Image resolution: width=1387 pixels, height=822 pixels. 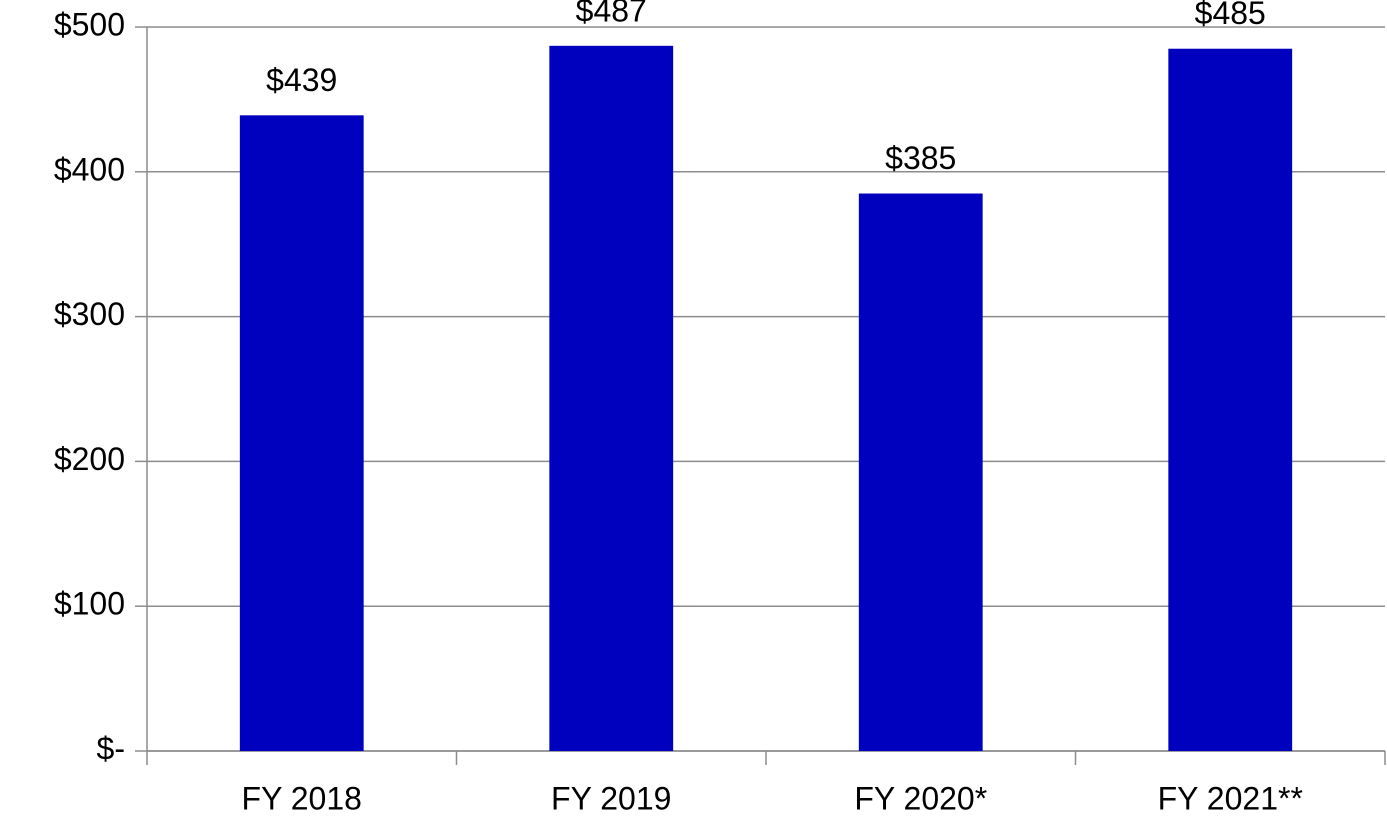 I want to click on y-tick-label: $200, so click(x=89, y=459).